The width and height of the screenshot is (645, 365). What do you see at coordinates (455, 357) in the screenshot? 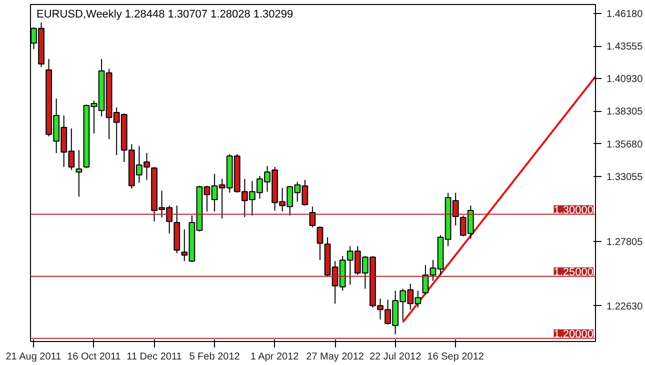
I see `x-tick-label: 16 Sep 2012` at bounding box center [455, 357].